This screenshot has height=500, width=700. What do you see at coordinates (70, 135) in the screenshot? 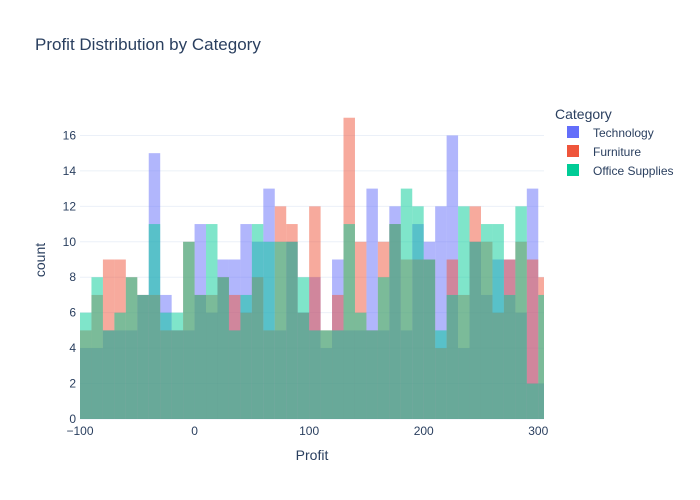
I see `y-tick-label: 16` at bounding box center [70, 135].